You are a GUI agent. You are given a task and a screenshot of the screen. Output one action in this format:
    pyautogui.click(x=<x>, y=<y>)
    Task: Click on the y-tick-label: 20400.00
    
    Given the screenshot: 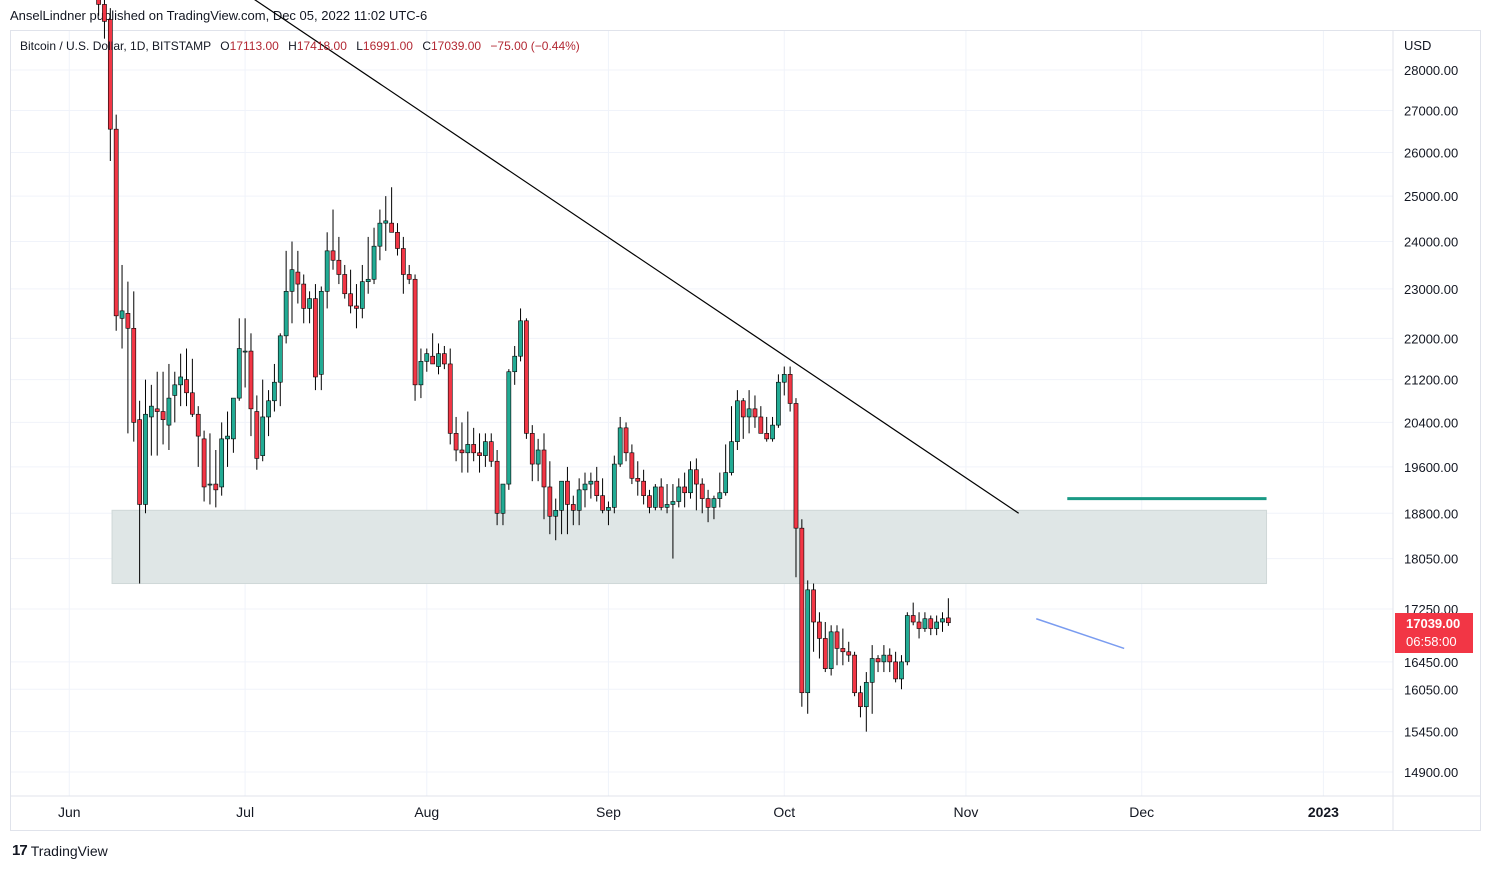 What is the action you would take?
    pyautogui.click(x=1431, y=422)
    